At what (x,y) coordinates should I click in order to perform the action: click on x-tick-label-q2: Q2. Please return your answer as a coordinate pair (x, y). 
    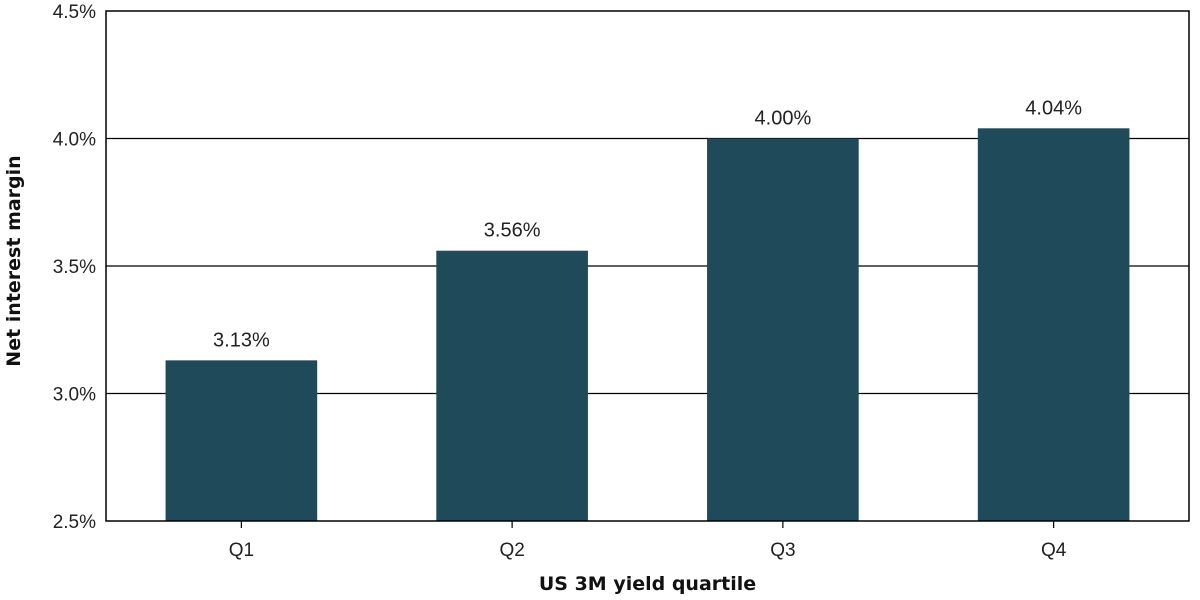
    Looking at the image, I should click on (511, 550).